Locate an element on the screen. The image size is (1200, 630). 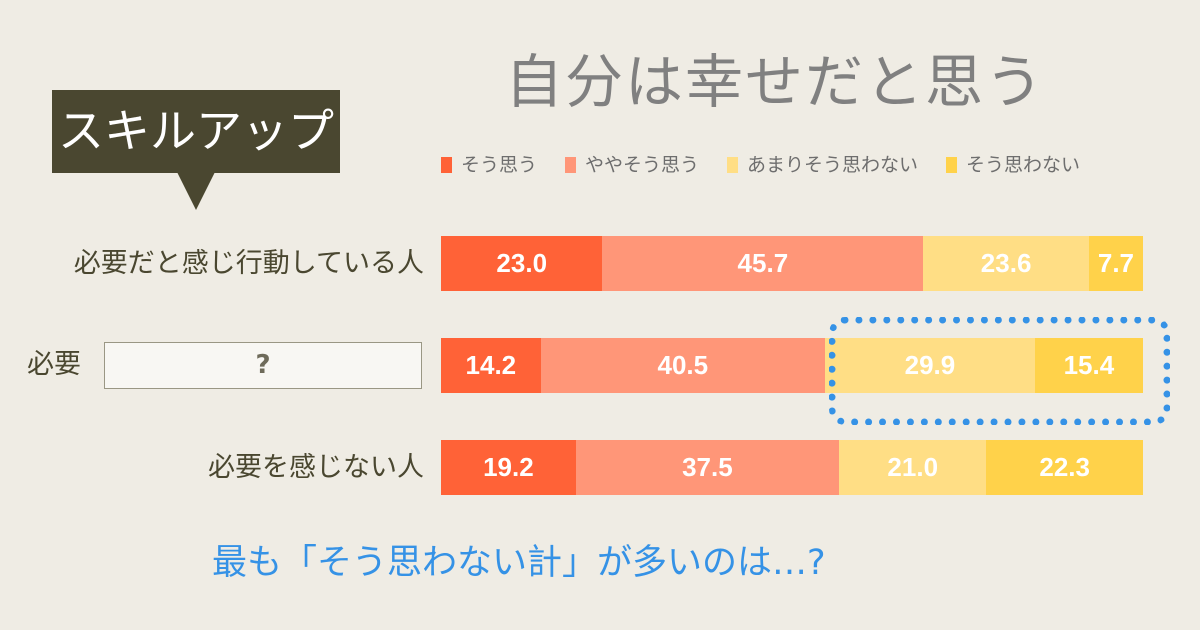
legend-label: そう思う is located at coordinates (499, 165).